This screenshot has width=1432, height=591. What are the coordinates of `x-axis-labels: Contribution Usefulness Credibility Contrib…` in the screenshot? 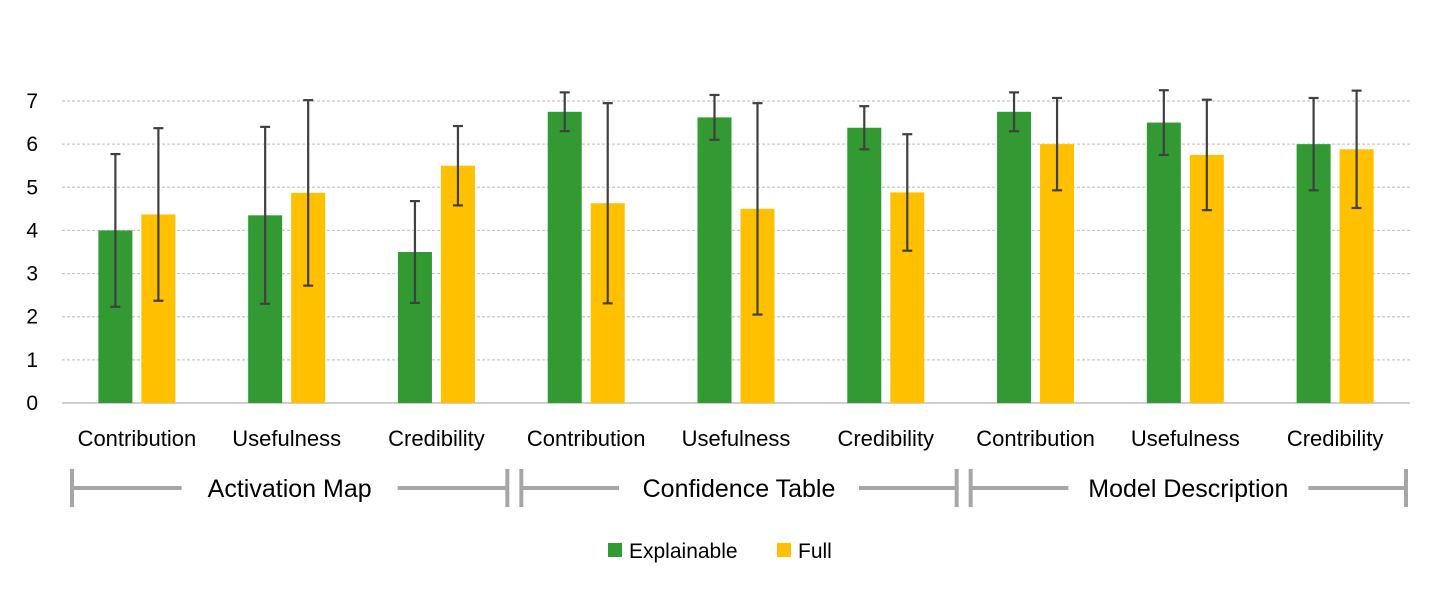 It's located at (731, 438).